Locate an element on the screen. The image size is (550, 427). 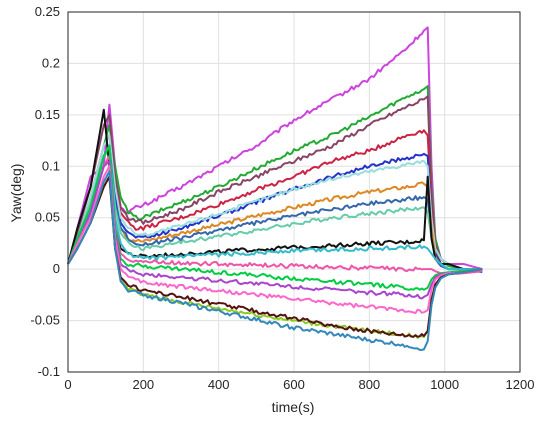
y-tick-label: 0 is located at coordinates (56, 268).